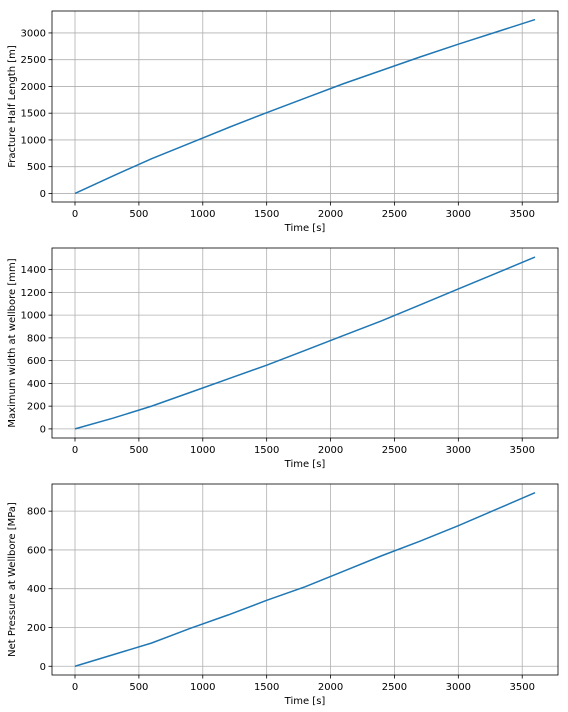 This screenshot has width=568, height=712. What do you see at coordinates (33, 87) in the screenshot?
I see `y-tick-label: 2000` at bounding box center [33, 87].